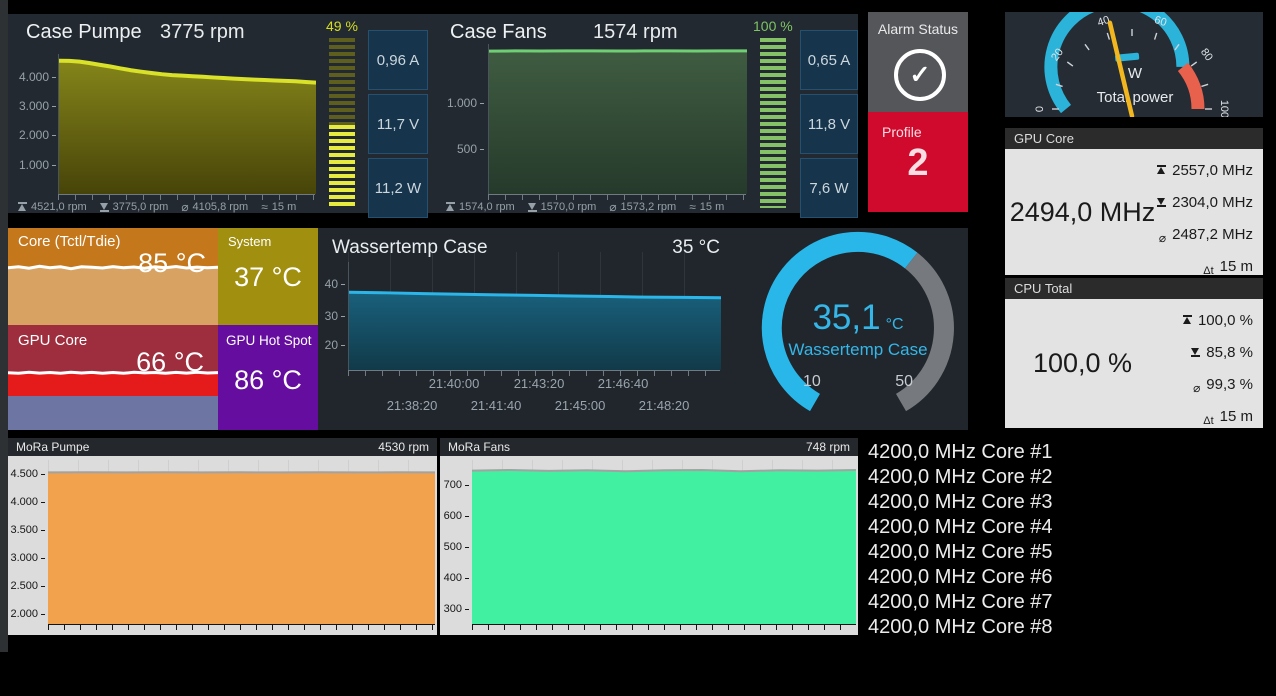 The image size is (1276, 696). What do you see at coordinates (250, 241) in the screenshot?
I see `system-temp-title: System` at bounding box center [250, 241].